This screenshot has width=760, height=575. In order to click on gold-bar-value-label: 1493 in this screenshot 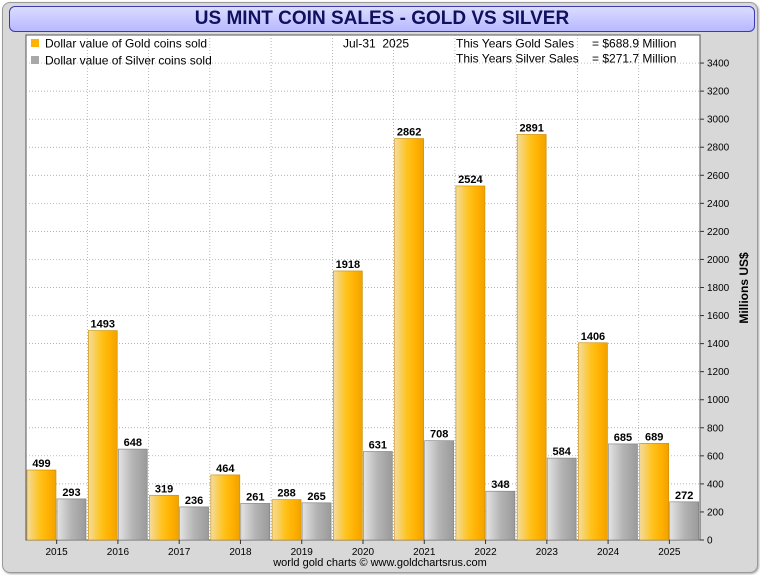, I will do `click(103, 325)`.